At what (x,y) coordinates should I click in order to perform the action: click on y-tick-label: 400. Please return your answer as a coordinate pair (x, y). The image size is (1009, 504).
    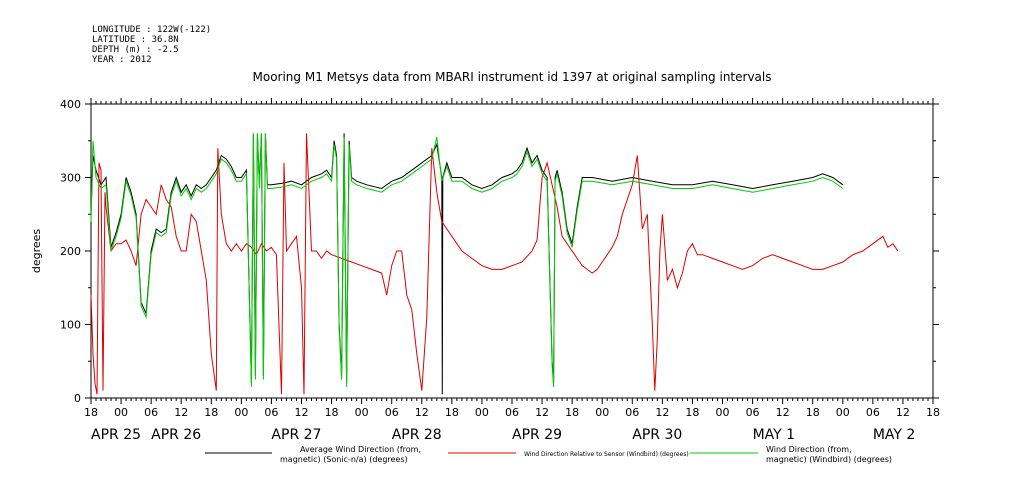
    Looking at the image, I should click on (70, 104).